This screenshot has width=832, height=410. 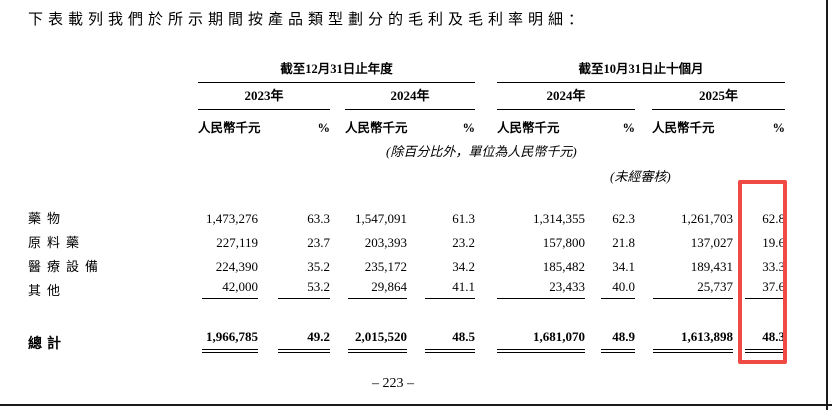 What do you see at coordinates (410, 96) in the screenshot?
I see `year-header-2024-annual: 2024年` at bounding box center [410, 96].